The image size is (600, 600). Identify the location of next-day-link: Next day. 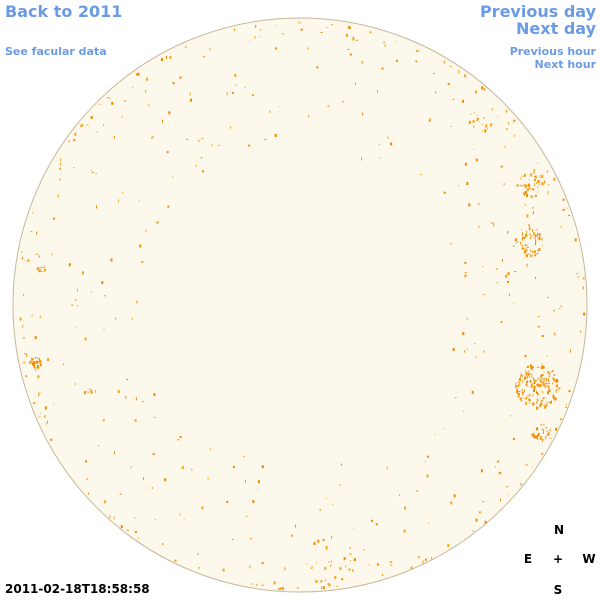
(556, 28).